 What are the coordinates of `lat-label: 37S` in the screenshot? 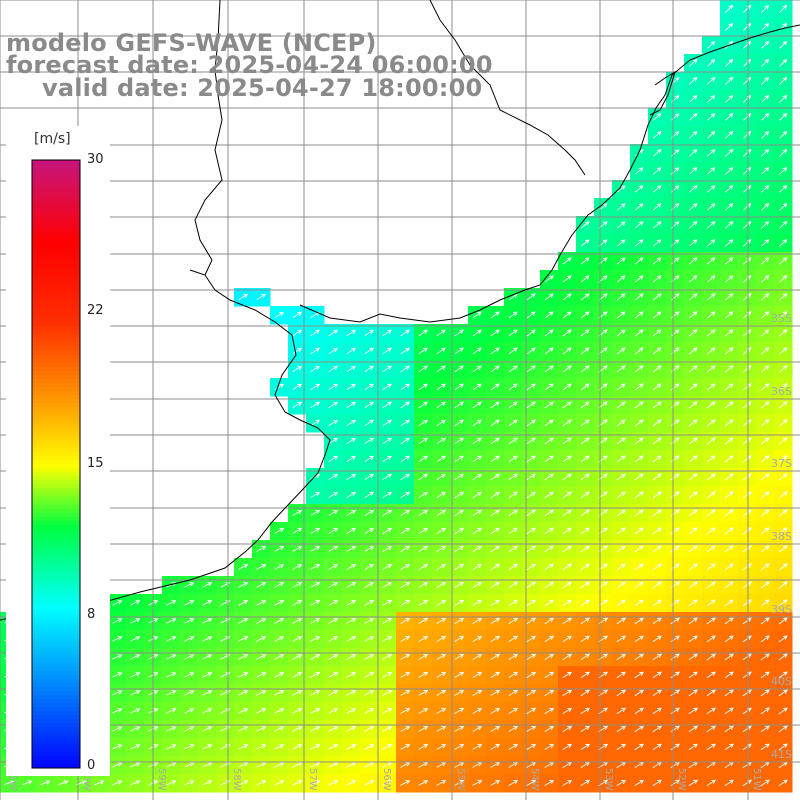 It's located at (781, 463).